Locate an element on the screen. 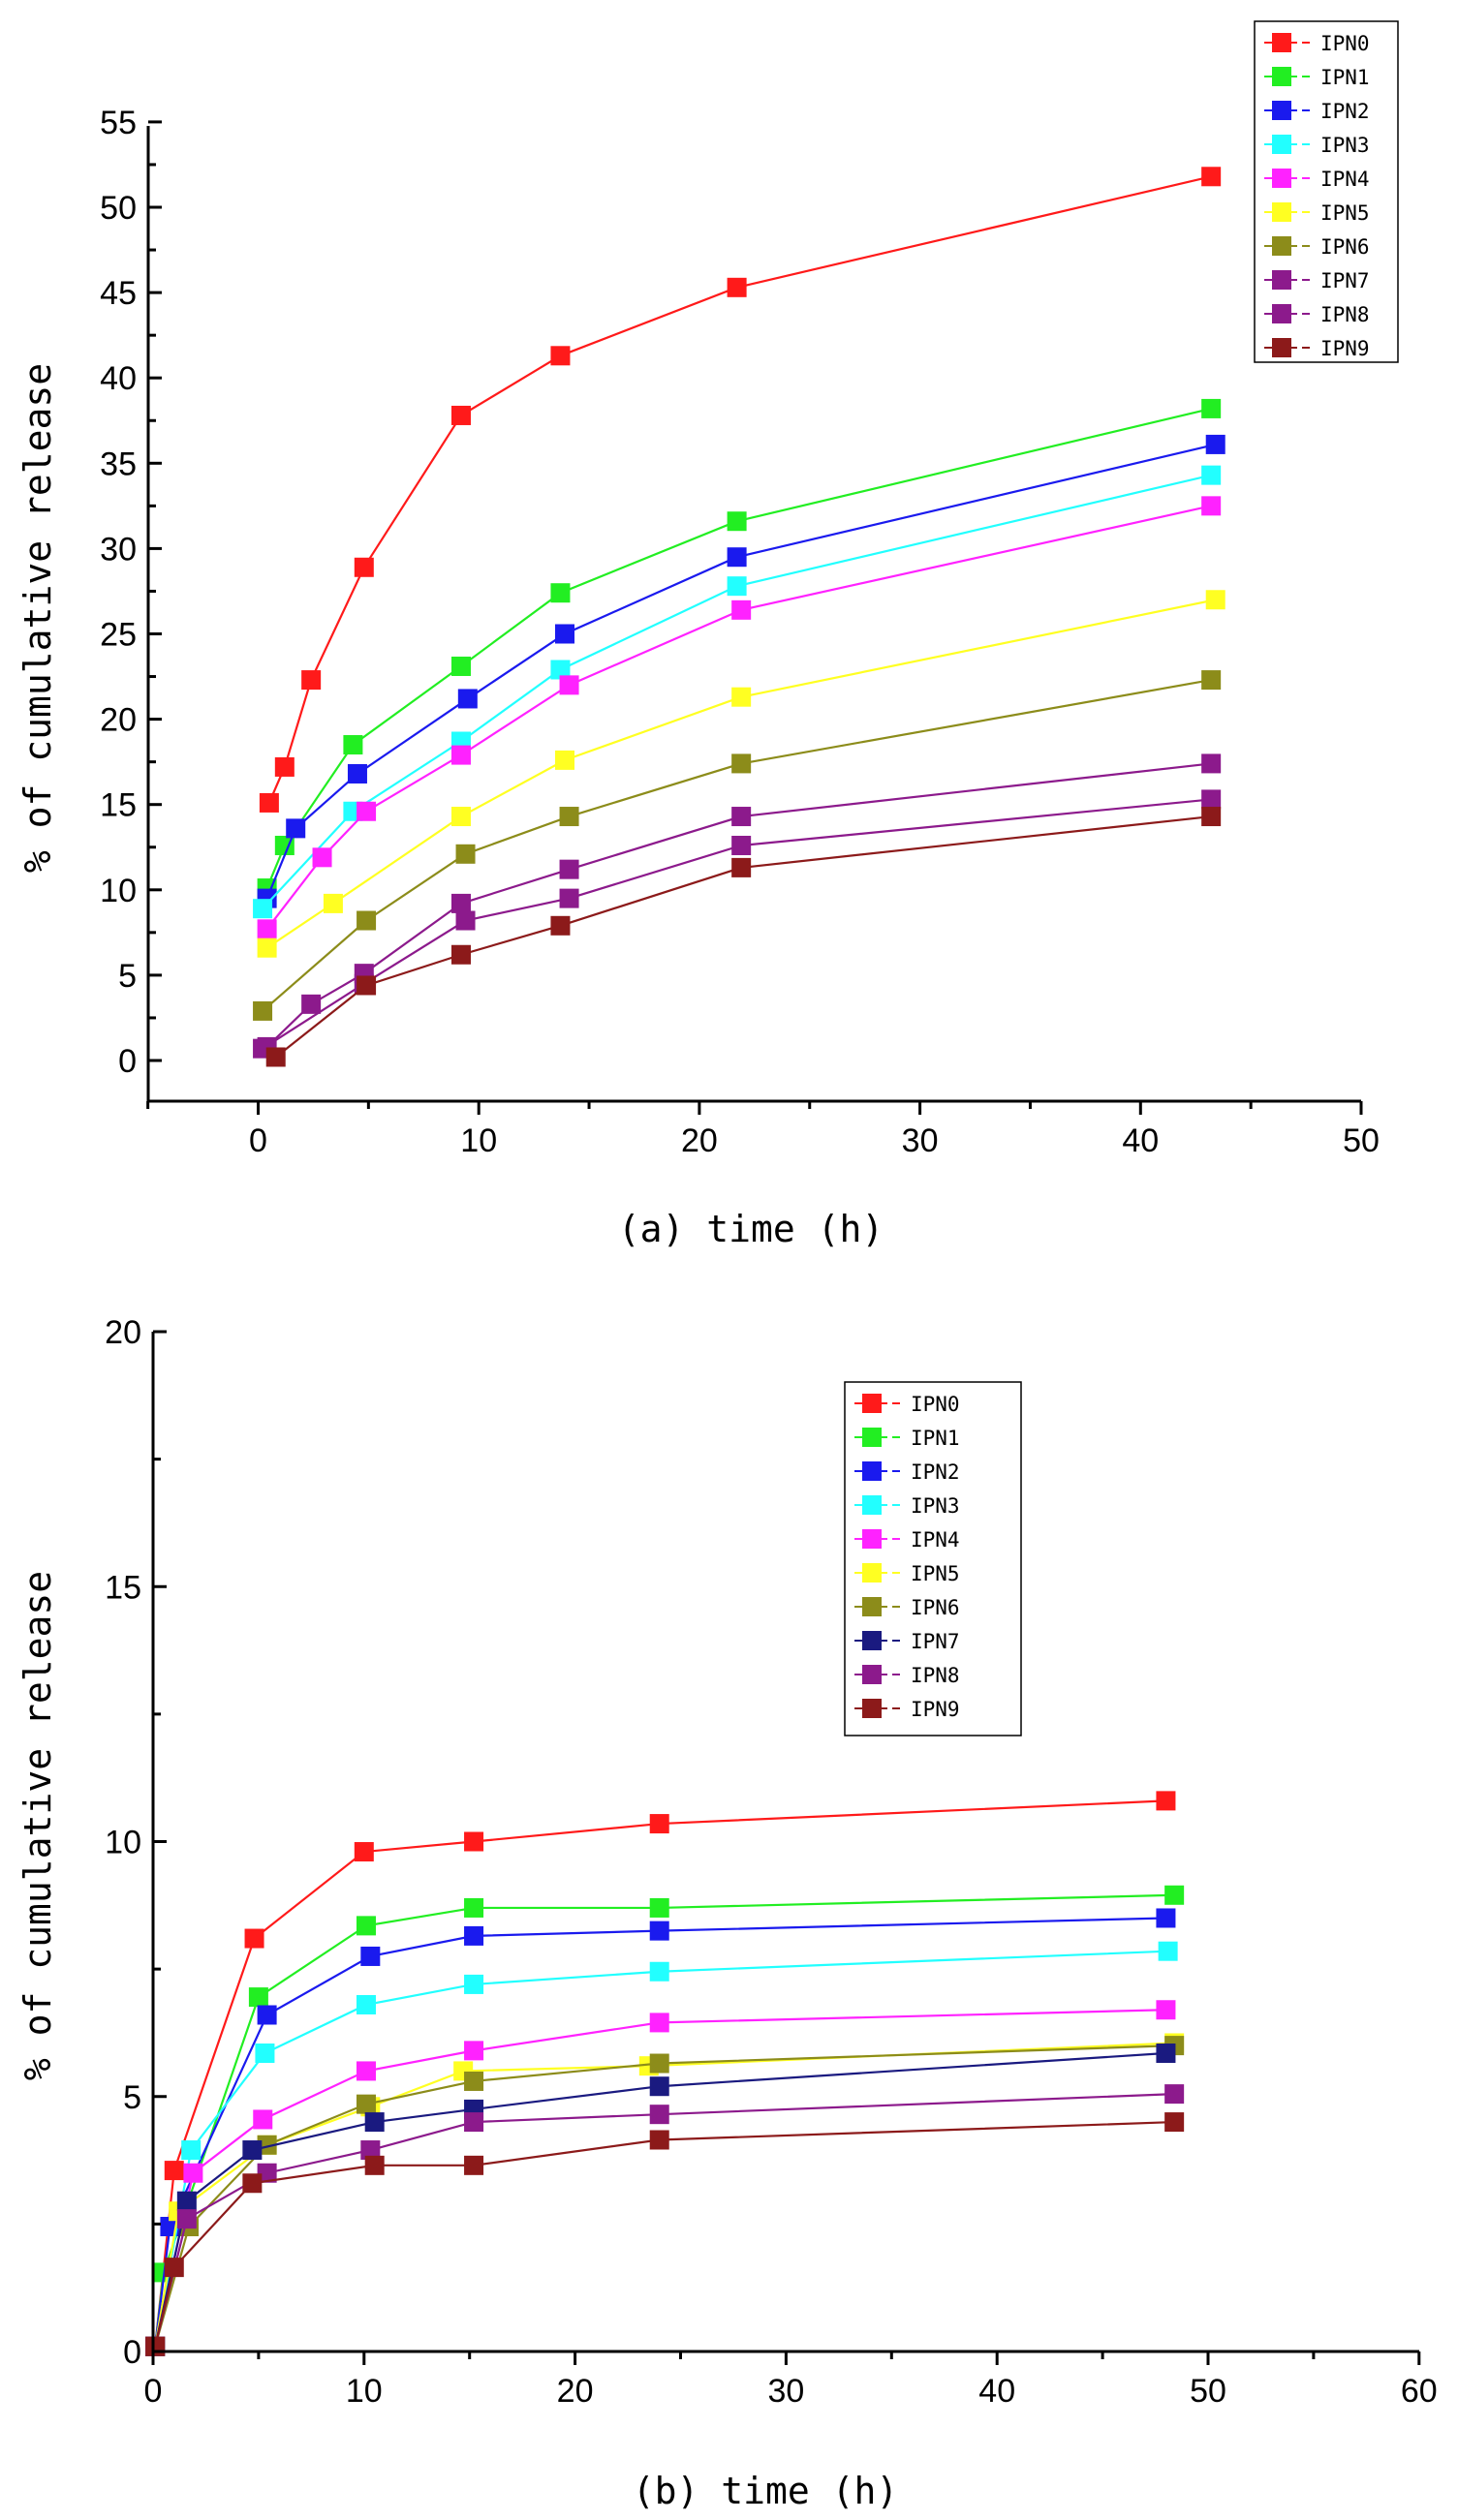 The image size is (1458, 2520). legend-item: IPN2 is located at coordinates (1317, 112).